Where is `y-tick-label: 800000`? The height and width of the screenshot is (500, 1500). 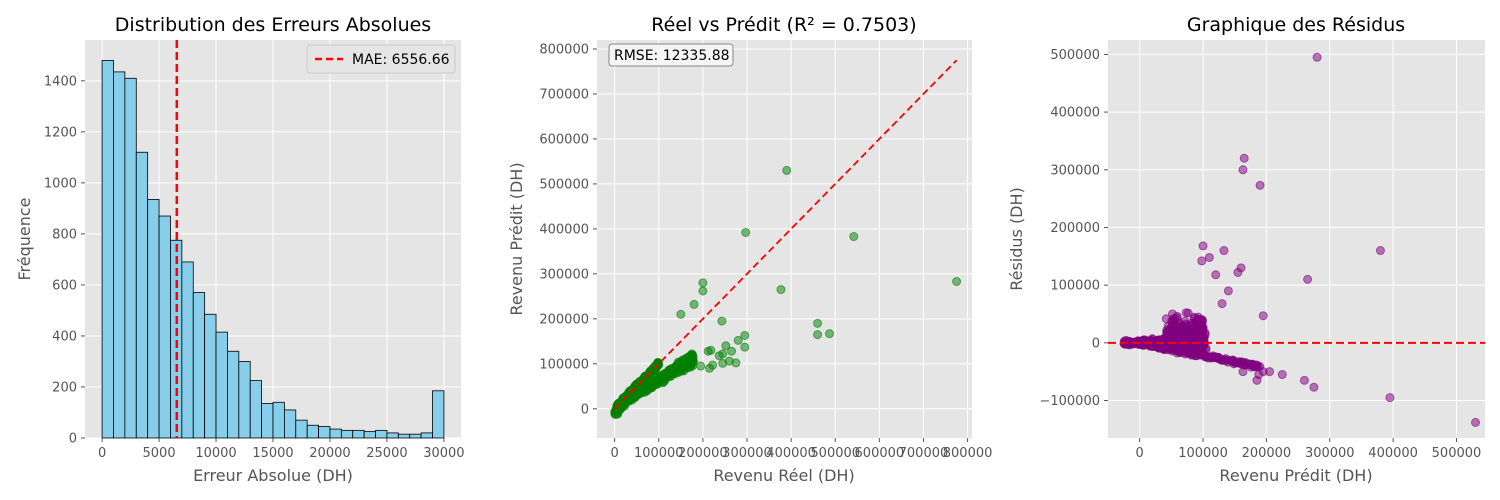 y-tick-label: 800000 is located at coordinates (564, 49).